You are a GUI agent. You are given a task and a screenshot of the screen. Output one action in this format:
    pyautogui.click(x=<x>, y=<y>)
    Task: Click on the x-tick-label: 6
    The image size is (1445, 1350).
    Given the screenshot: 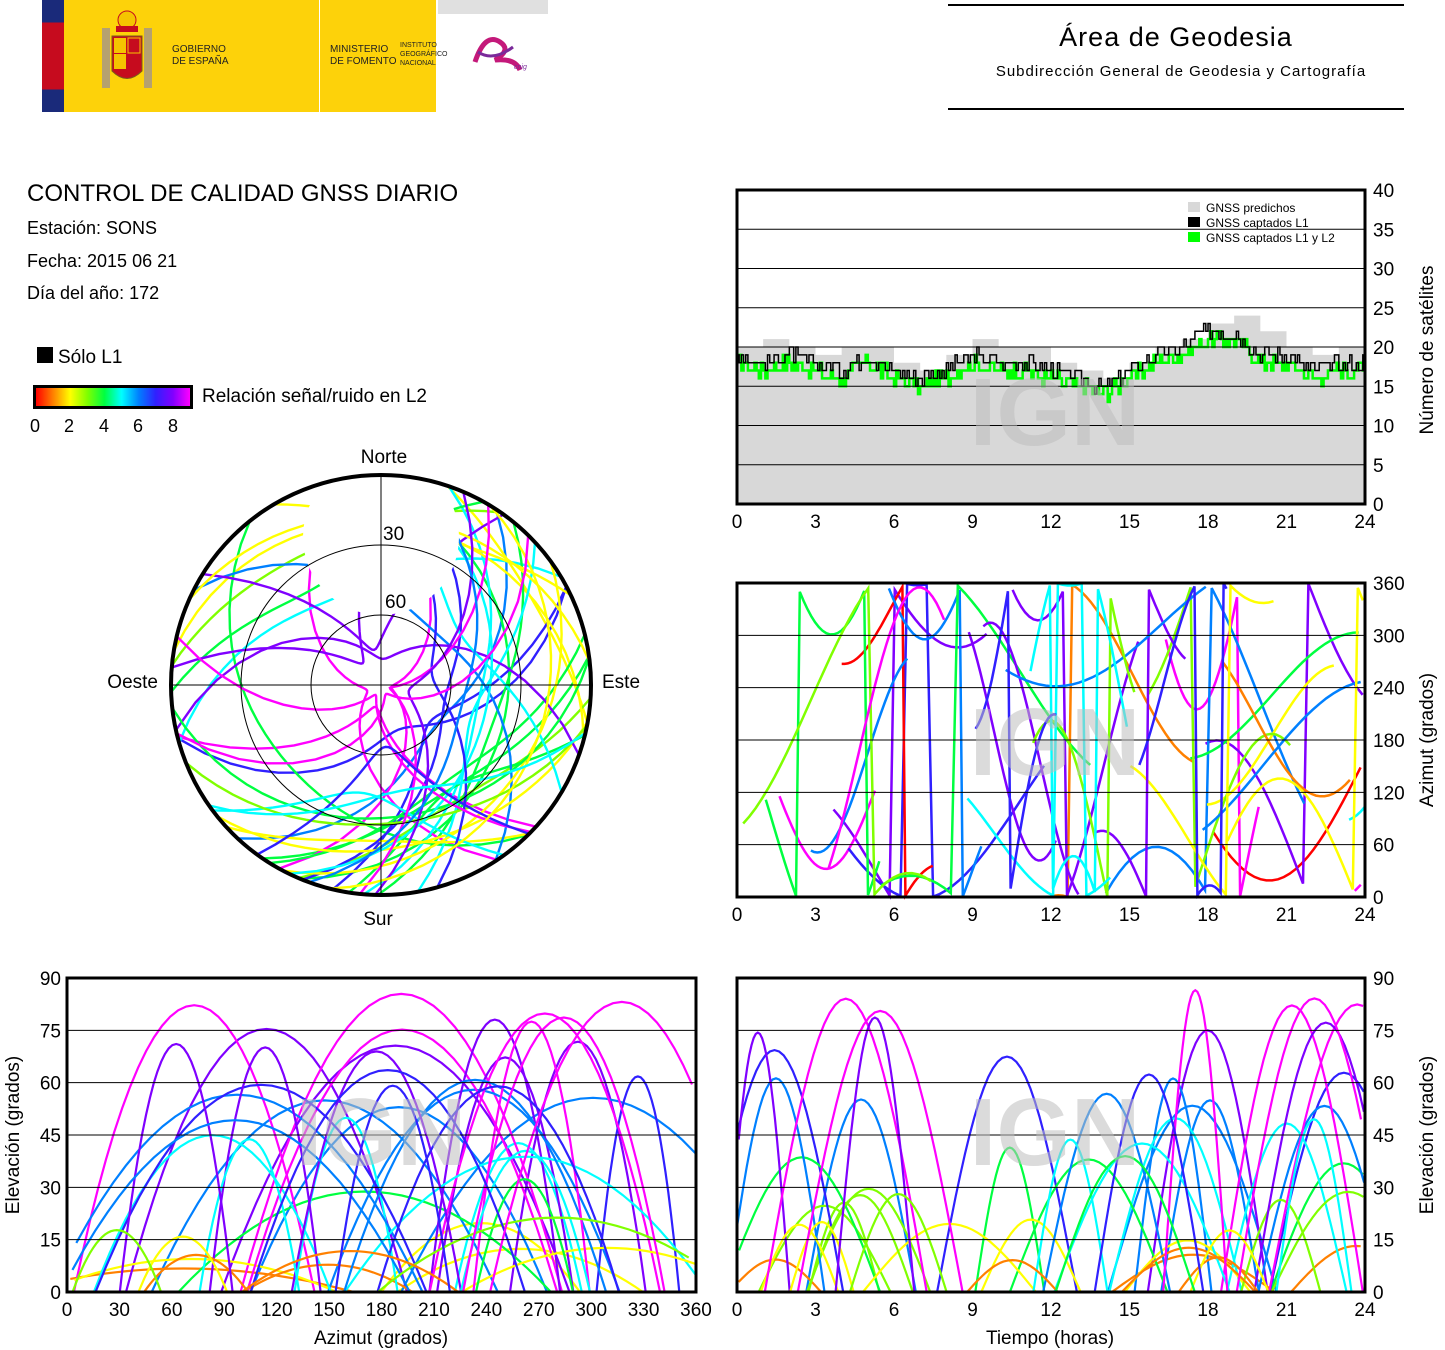 What is the action you would take?
    pyautogui.click(x=894, y=915)
    